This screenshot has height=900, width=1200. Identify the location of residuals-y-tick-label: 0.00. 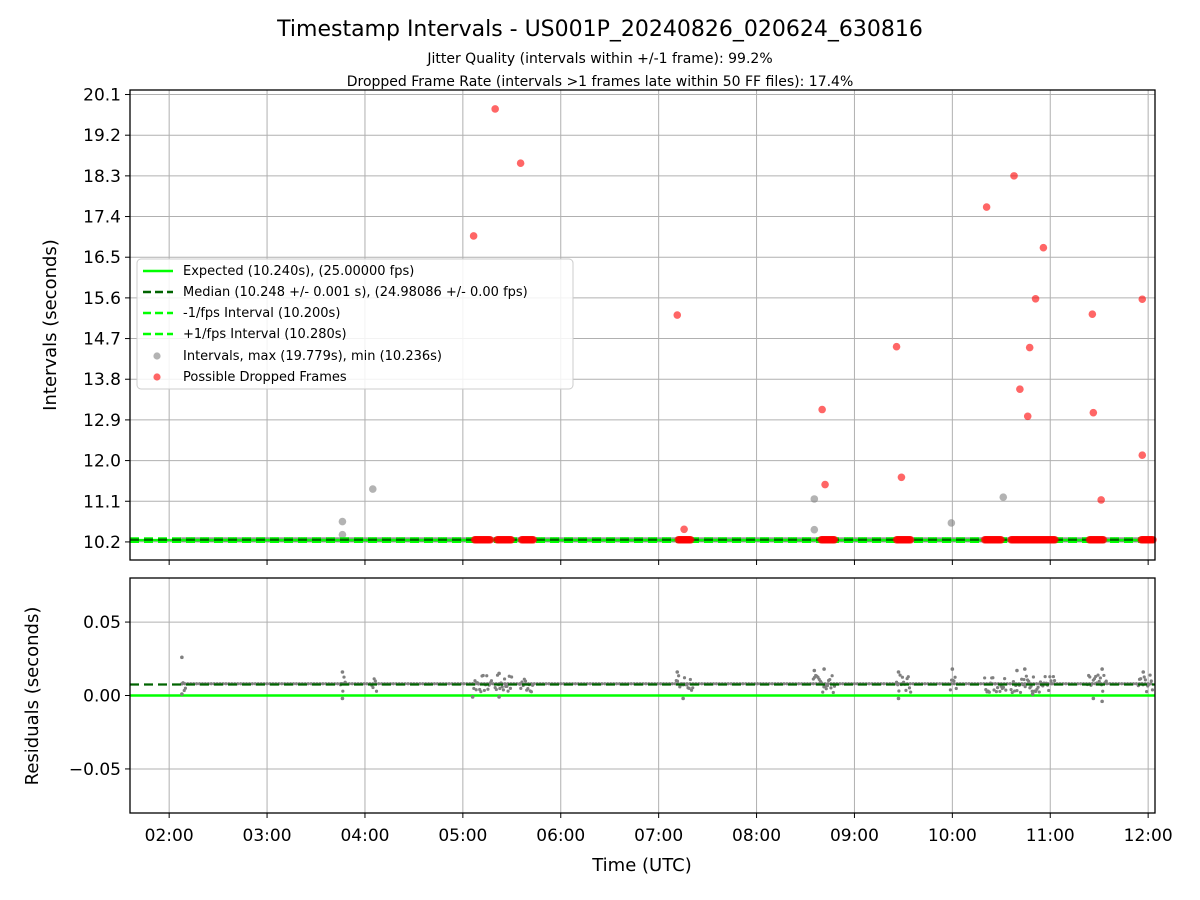
(102, 697).